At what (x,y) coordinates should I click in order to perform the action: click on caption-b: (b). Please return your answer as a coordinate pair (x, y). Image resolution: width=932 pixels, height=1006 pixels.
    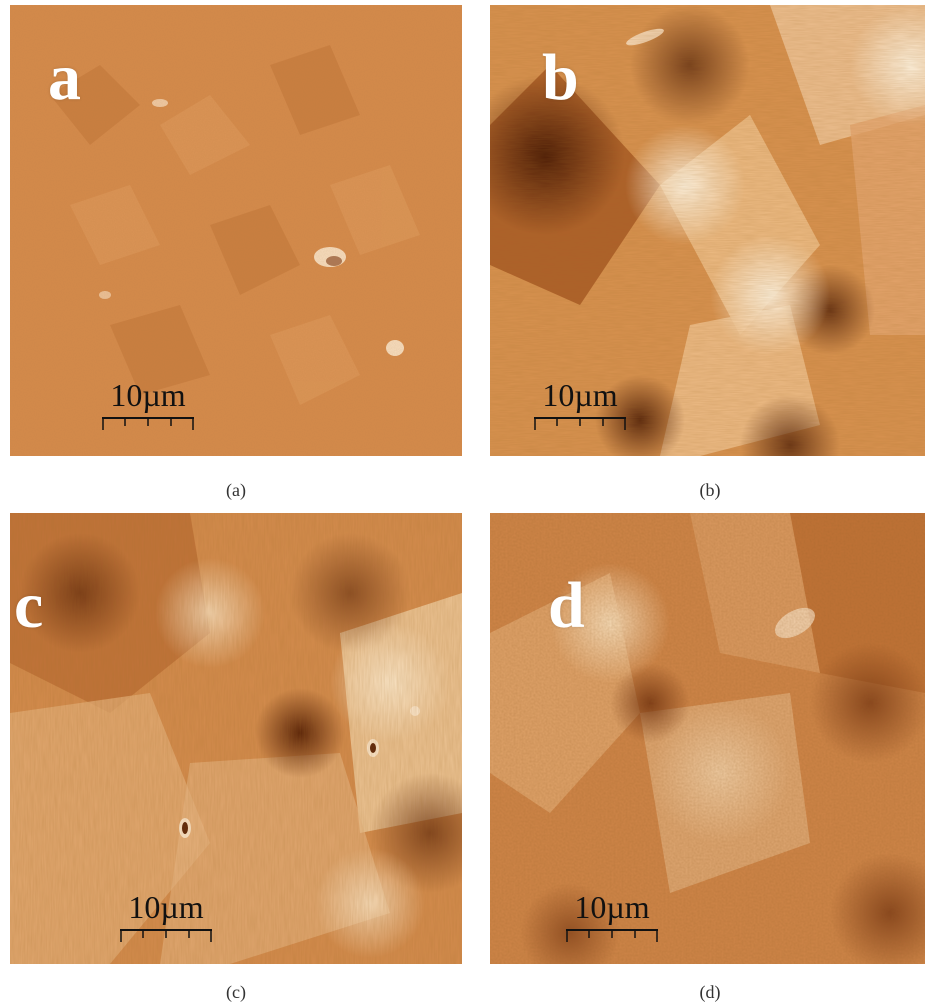
    Looking at the image, I should click on (710, 490).